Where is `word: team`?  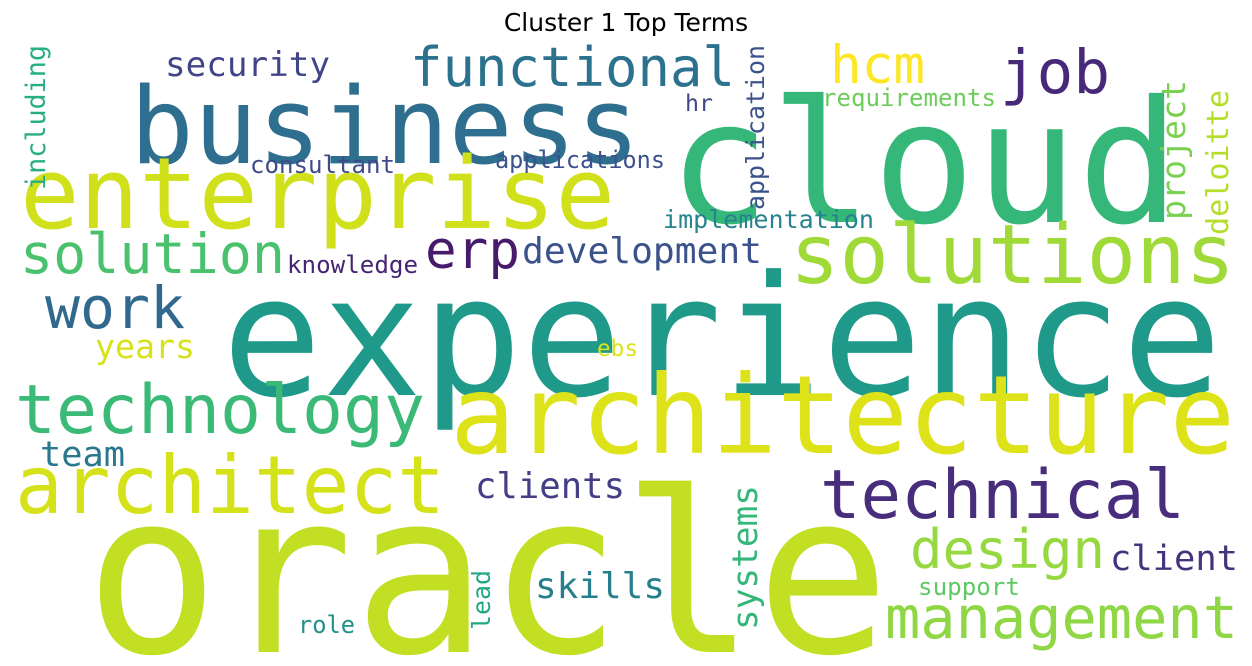 word: team is located at coordinates (82, 455).